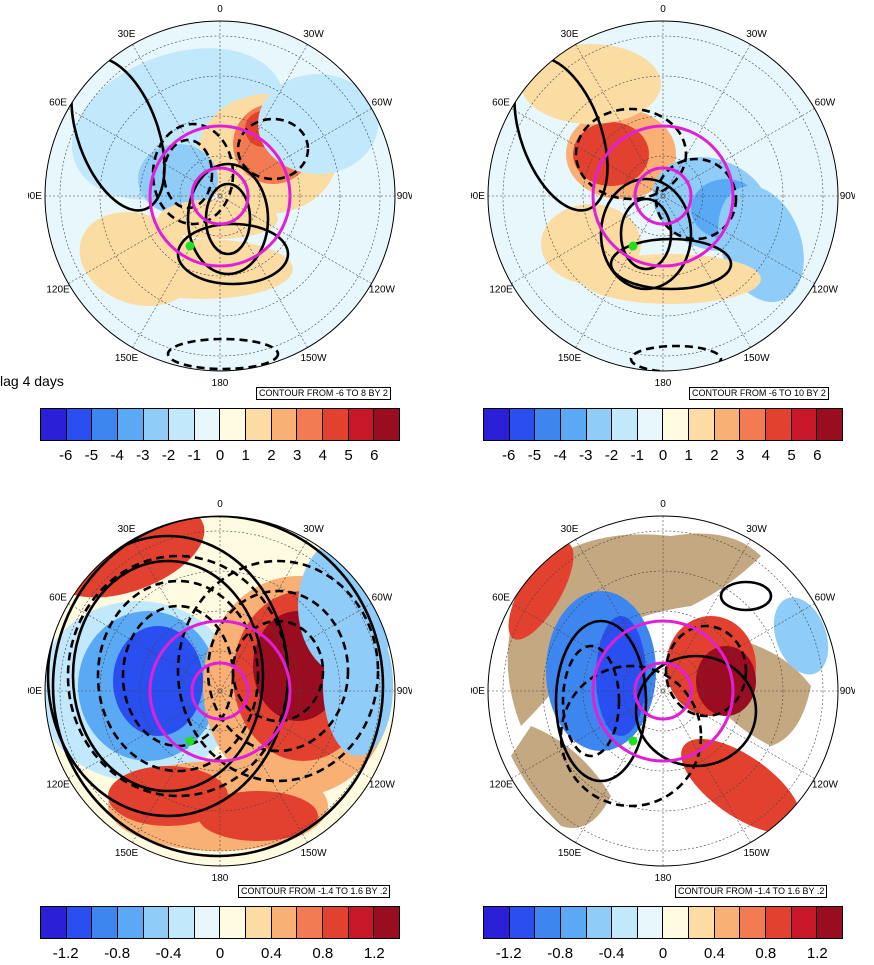 Image resolution: width=874 pixels, height=965 pixels. I want to click on longitude-label: 90W, so click(404, 691).